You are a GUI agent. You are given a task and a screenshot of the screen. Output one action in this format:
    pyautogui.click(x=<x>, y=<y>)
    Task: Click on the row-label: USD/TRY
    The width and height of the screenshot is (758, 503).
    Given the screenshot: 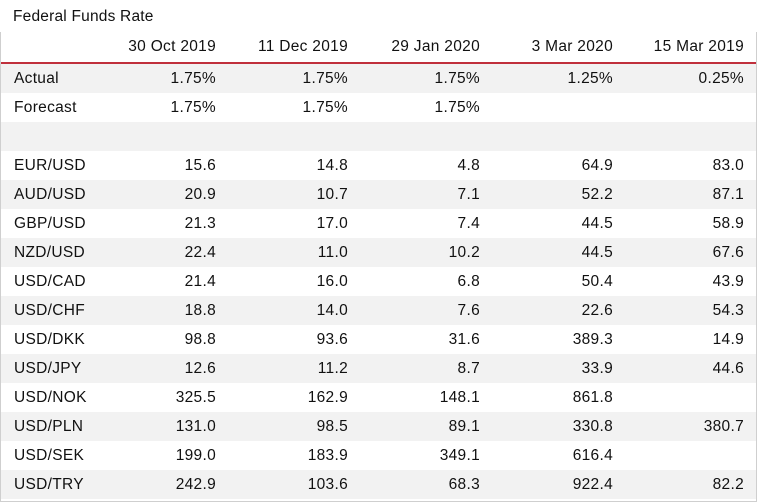 What is the action you would take?
    pyautogui.click(x=49, y=484)
    